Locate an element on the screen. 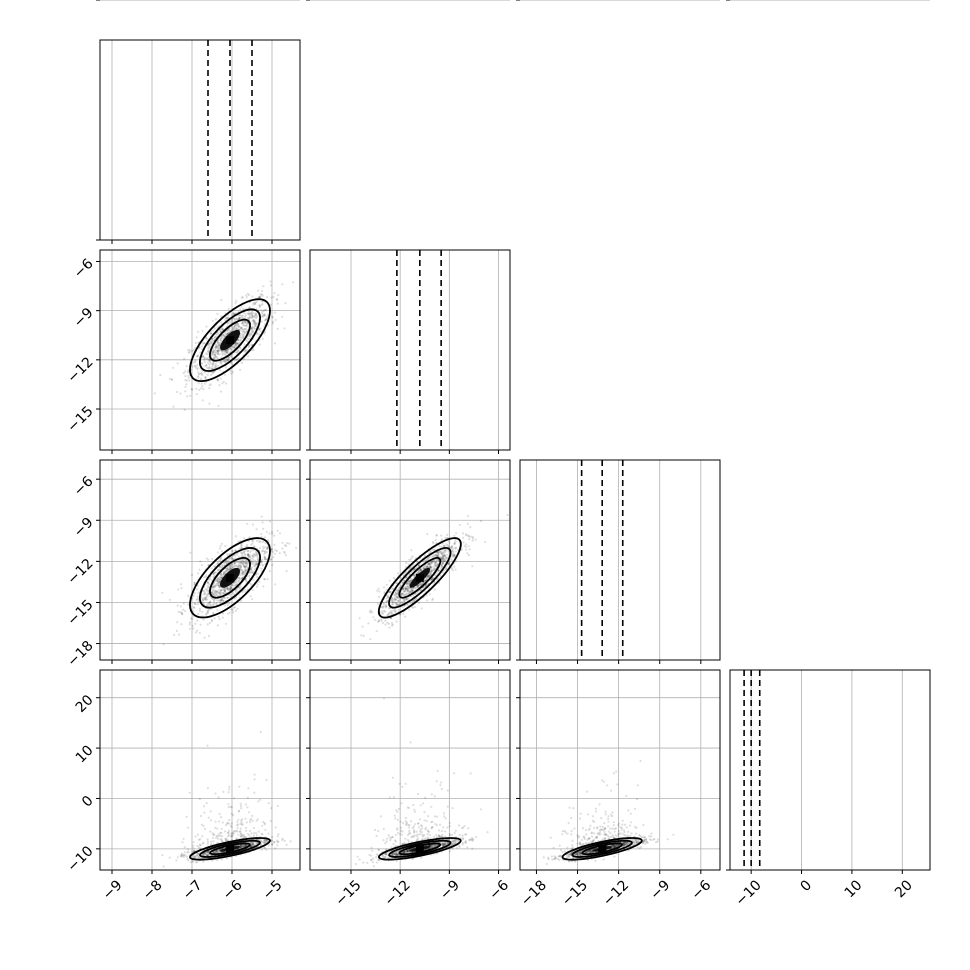 Image resolution: width=970 pixels, height=970 pixels. y-tick-label: −18 is located at coordinates (80, 654).